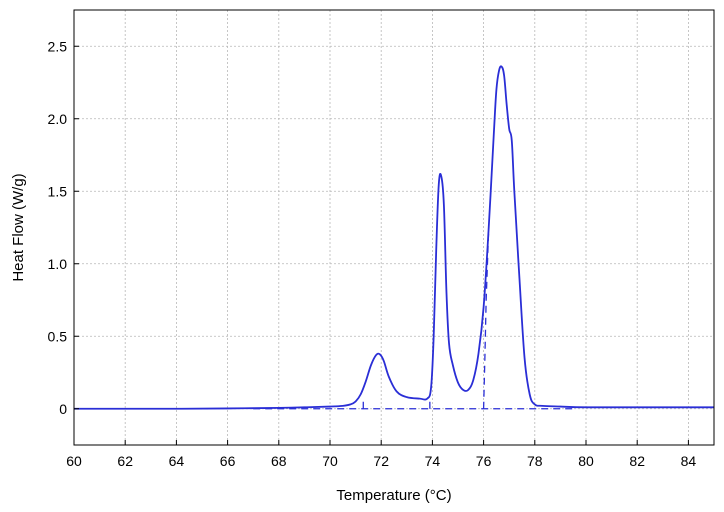  What do you see at coordinates (484, 461) in the screenshot?
I see `x-tick-label: 76` at bounding box center [484, 461].